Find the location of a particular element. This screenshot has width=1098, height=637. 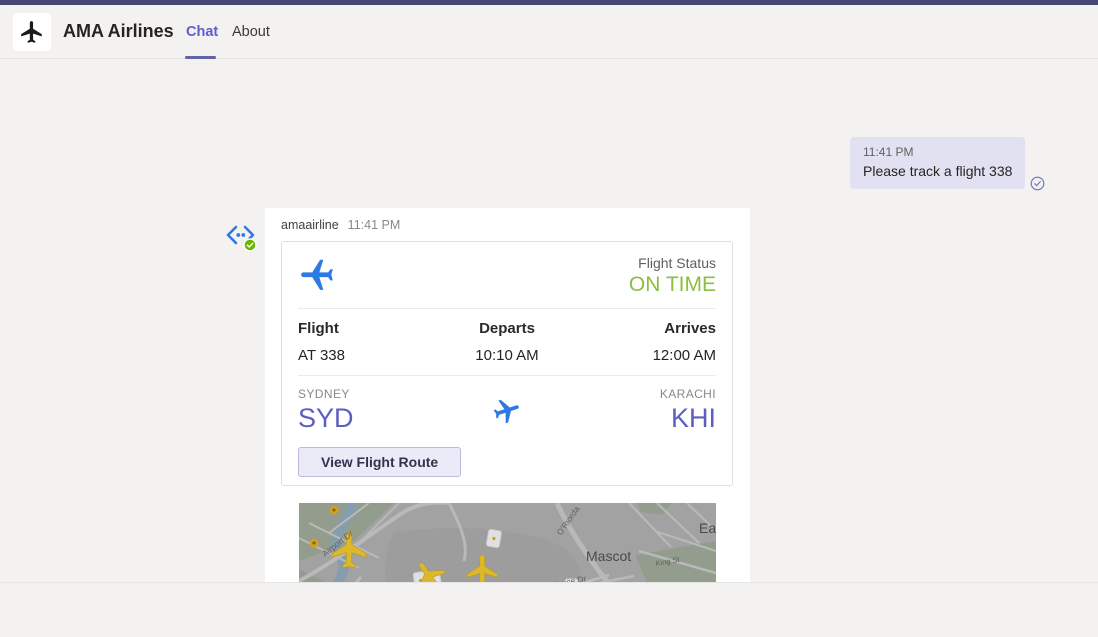

destination-city: KARACHI is located at coordinates (687, 394).